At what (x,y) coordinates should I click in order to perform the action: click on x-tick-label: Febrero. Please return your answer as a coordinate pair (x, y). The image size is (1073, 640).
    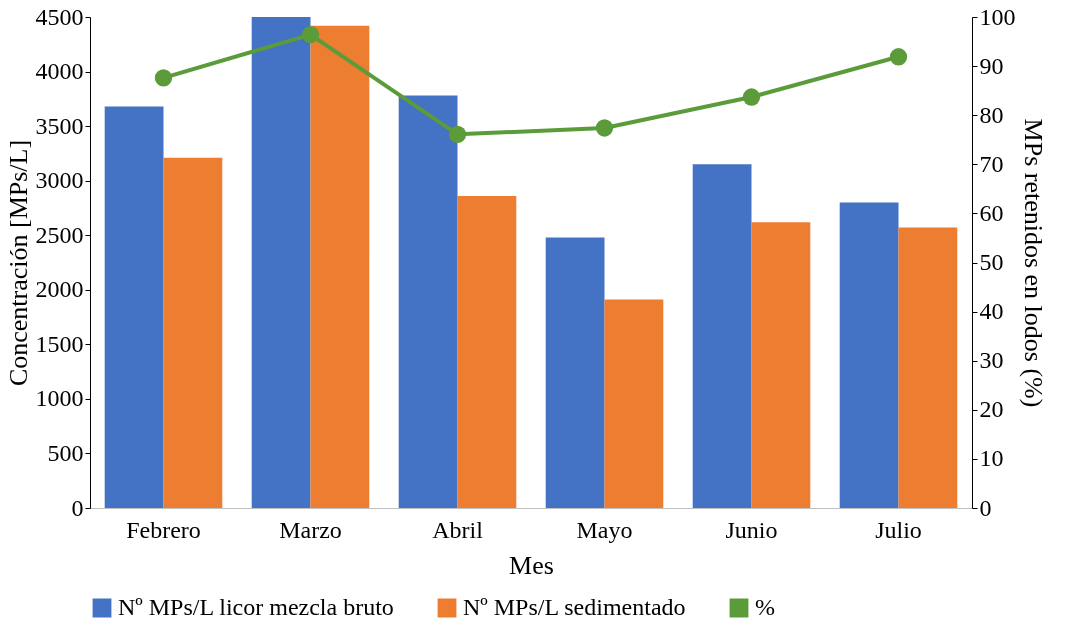
    Looking at the image, I should click on (163, 529).